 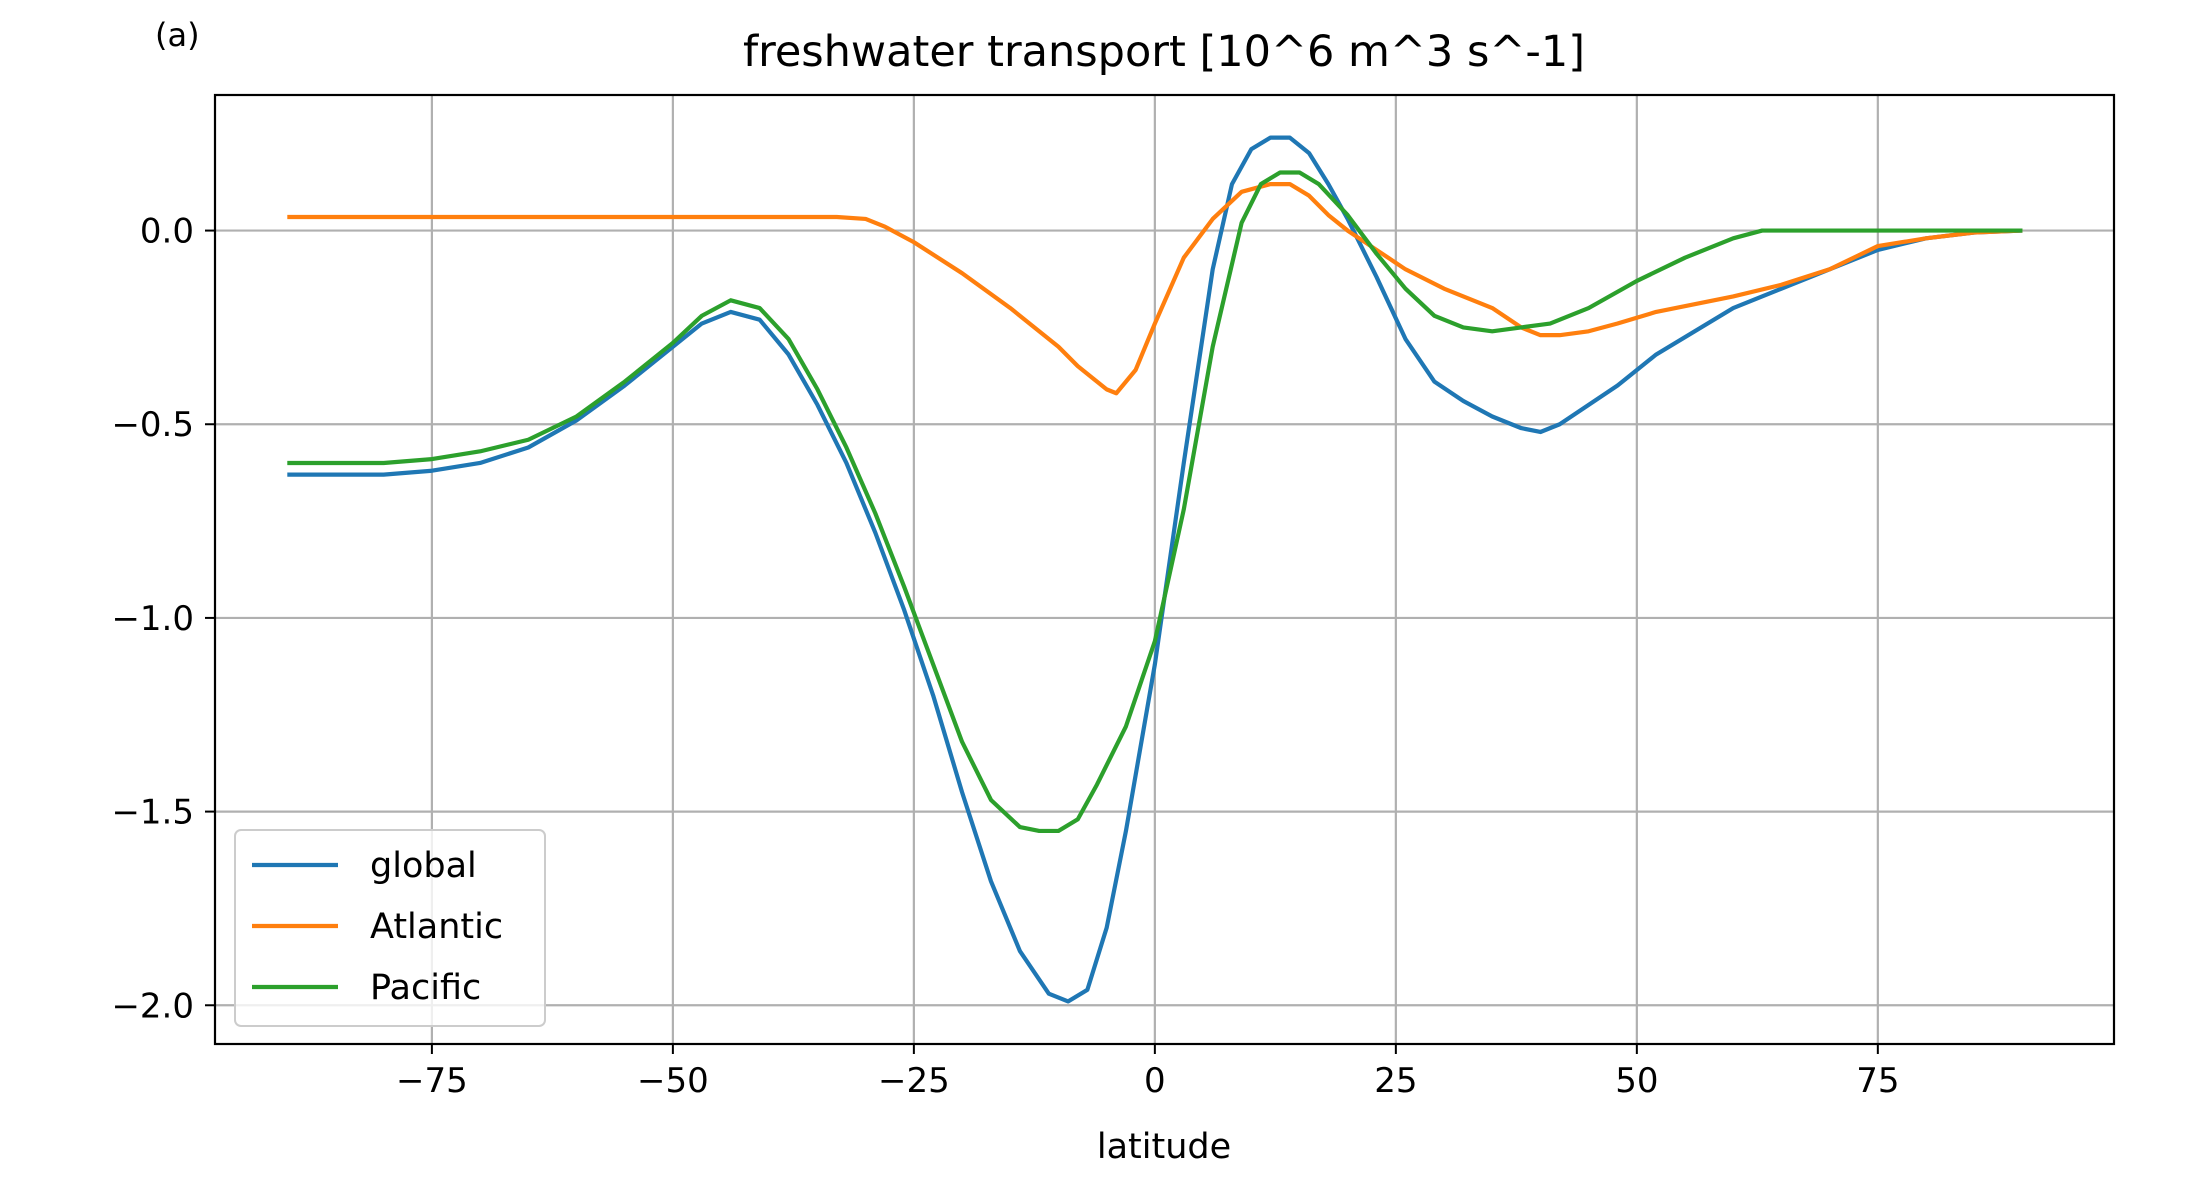 I want to click on x-tick-label: −25, so click(x=914, y=1081).